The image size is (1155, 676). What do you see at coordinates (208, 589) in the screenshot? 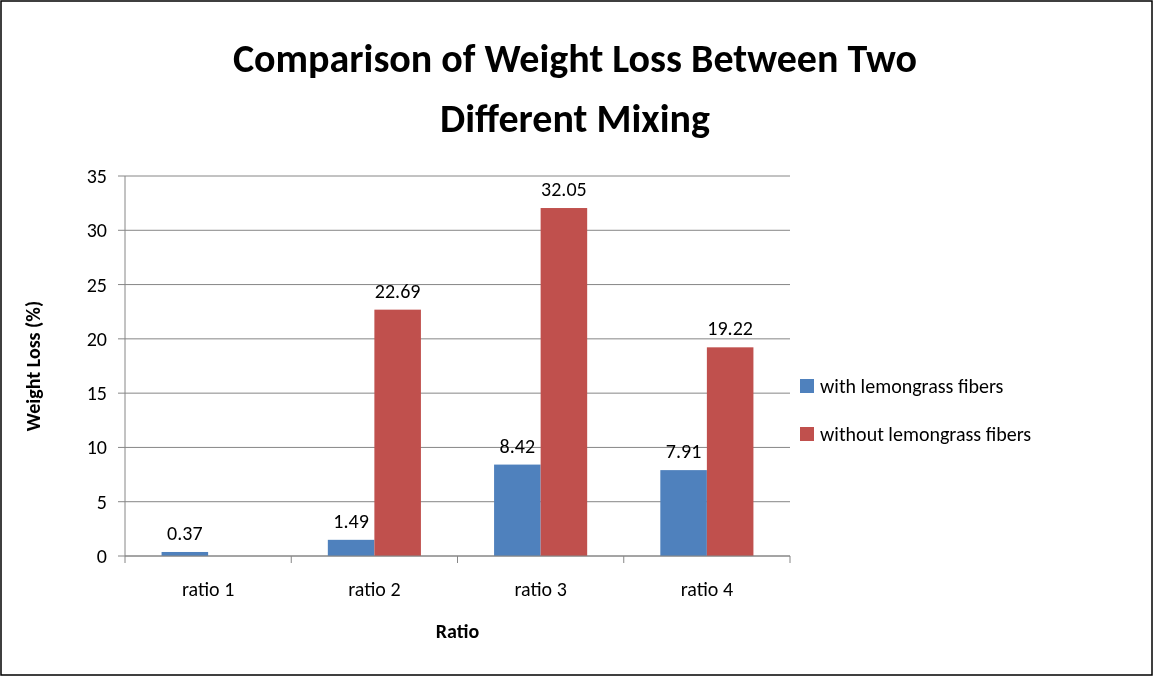
I see `x-tick-label: ratio 1` at bounding box center [208, 589].